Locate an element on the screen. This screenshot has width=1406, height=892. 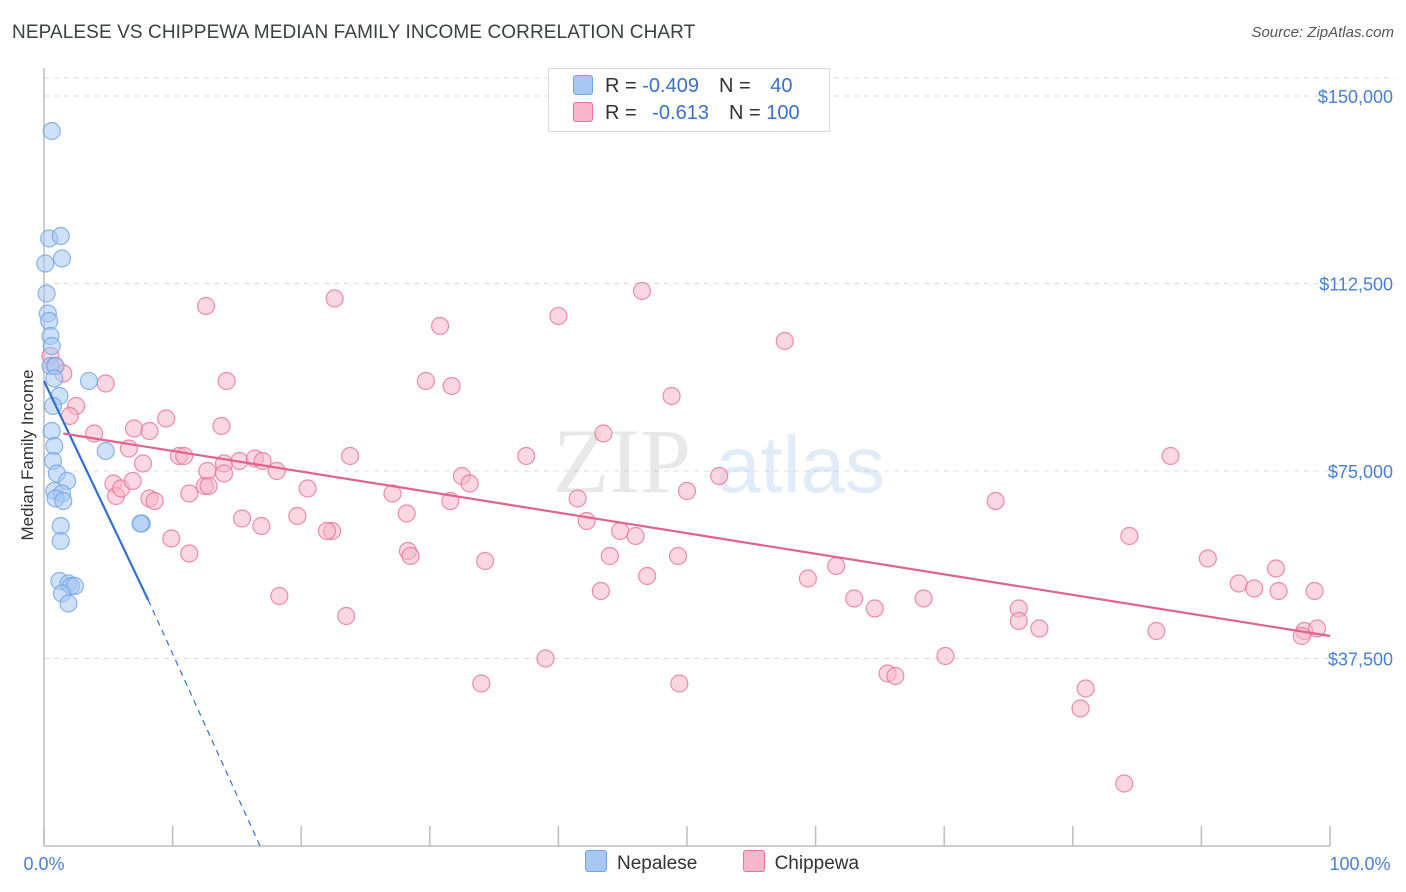
legend-row-chippewa: R = -0.613 N = 100 is located at coordinates (686, 114).